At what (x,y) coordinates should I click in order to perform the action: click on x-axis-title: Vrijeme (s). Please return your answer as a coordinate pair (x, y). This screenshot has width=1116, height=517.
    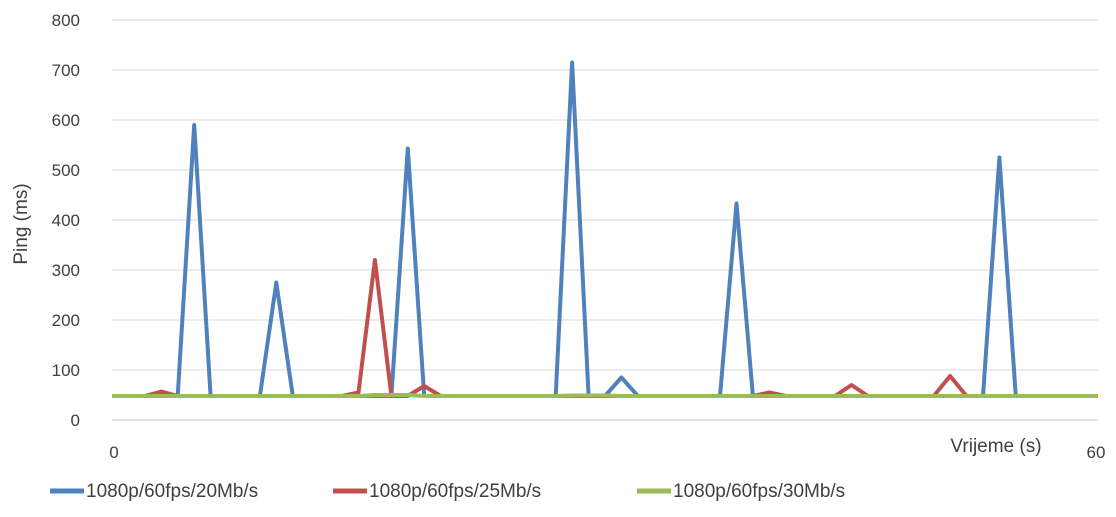
    Looking at the image, I should click on (995, 446).